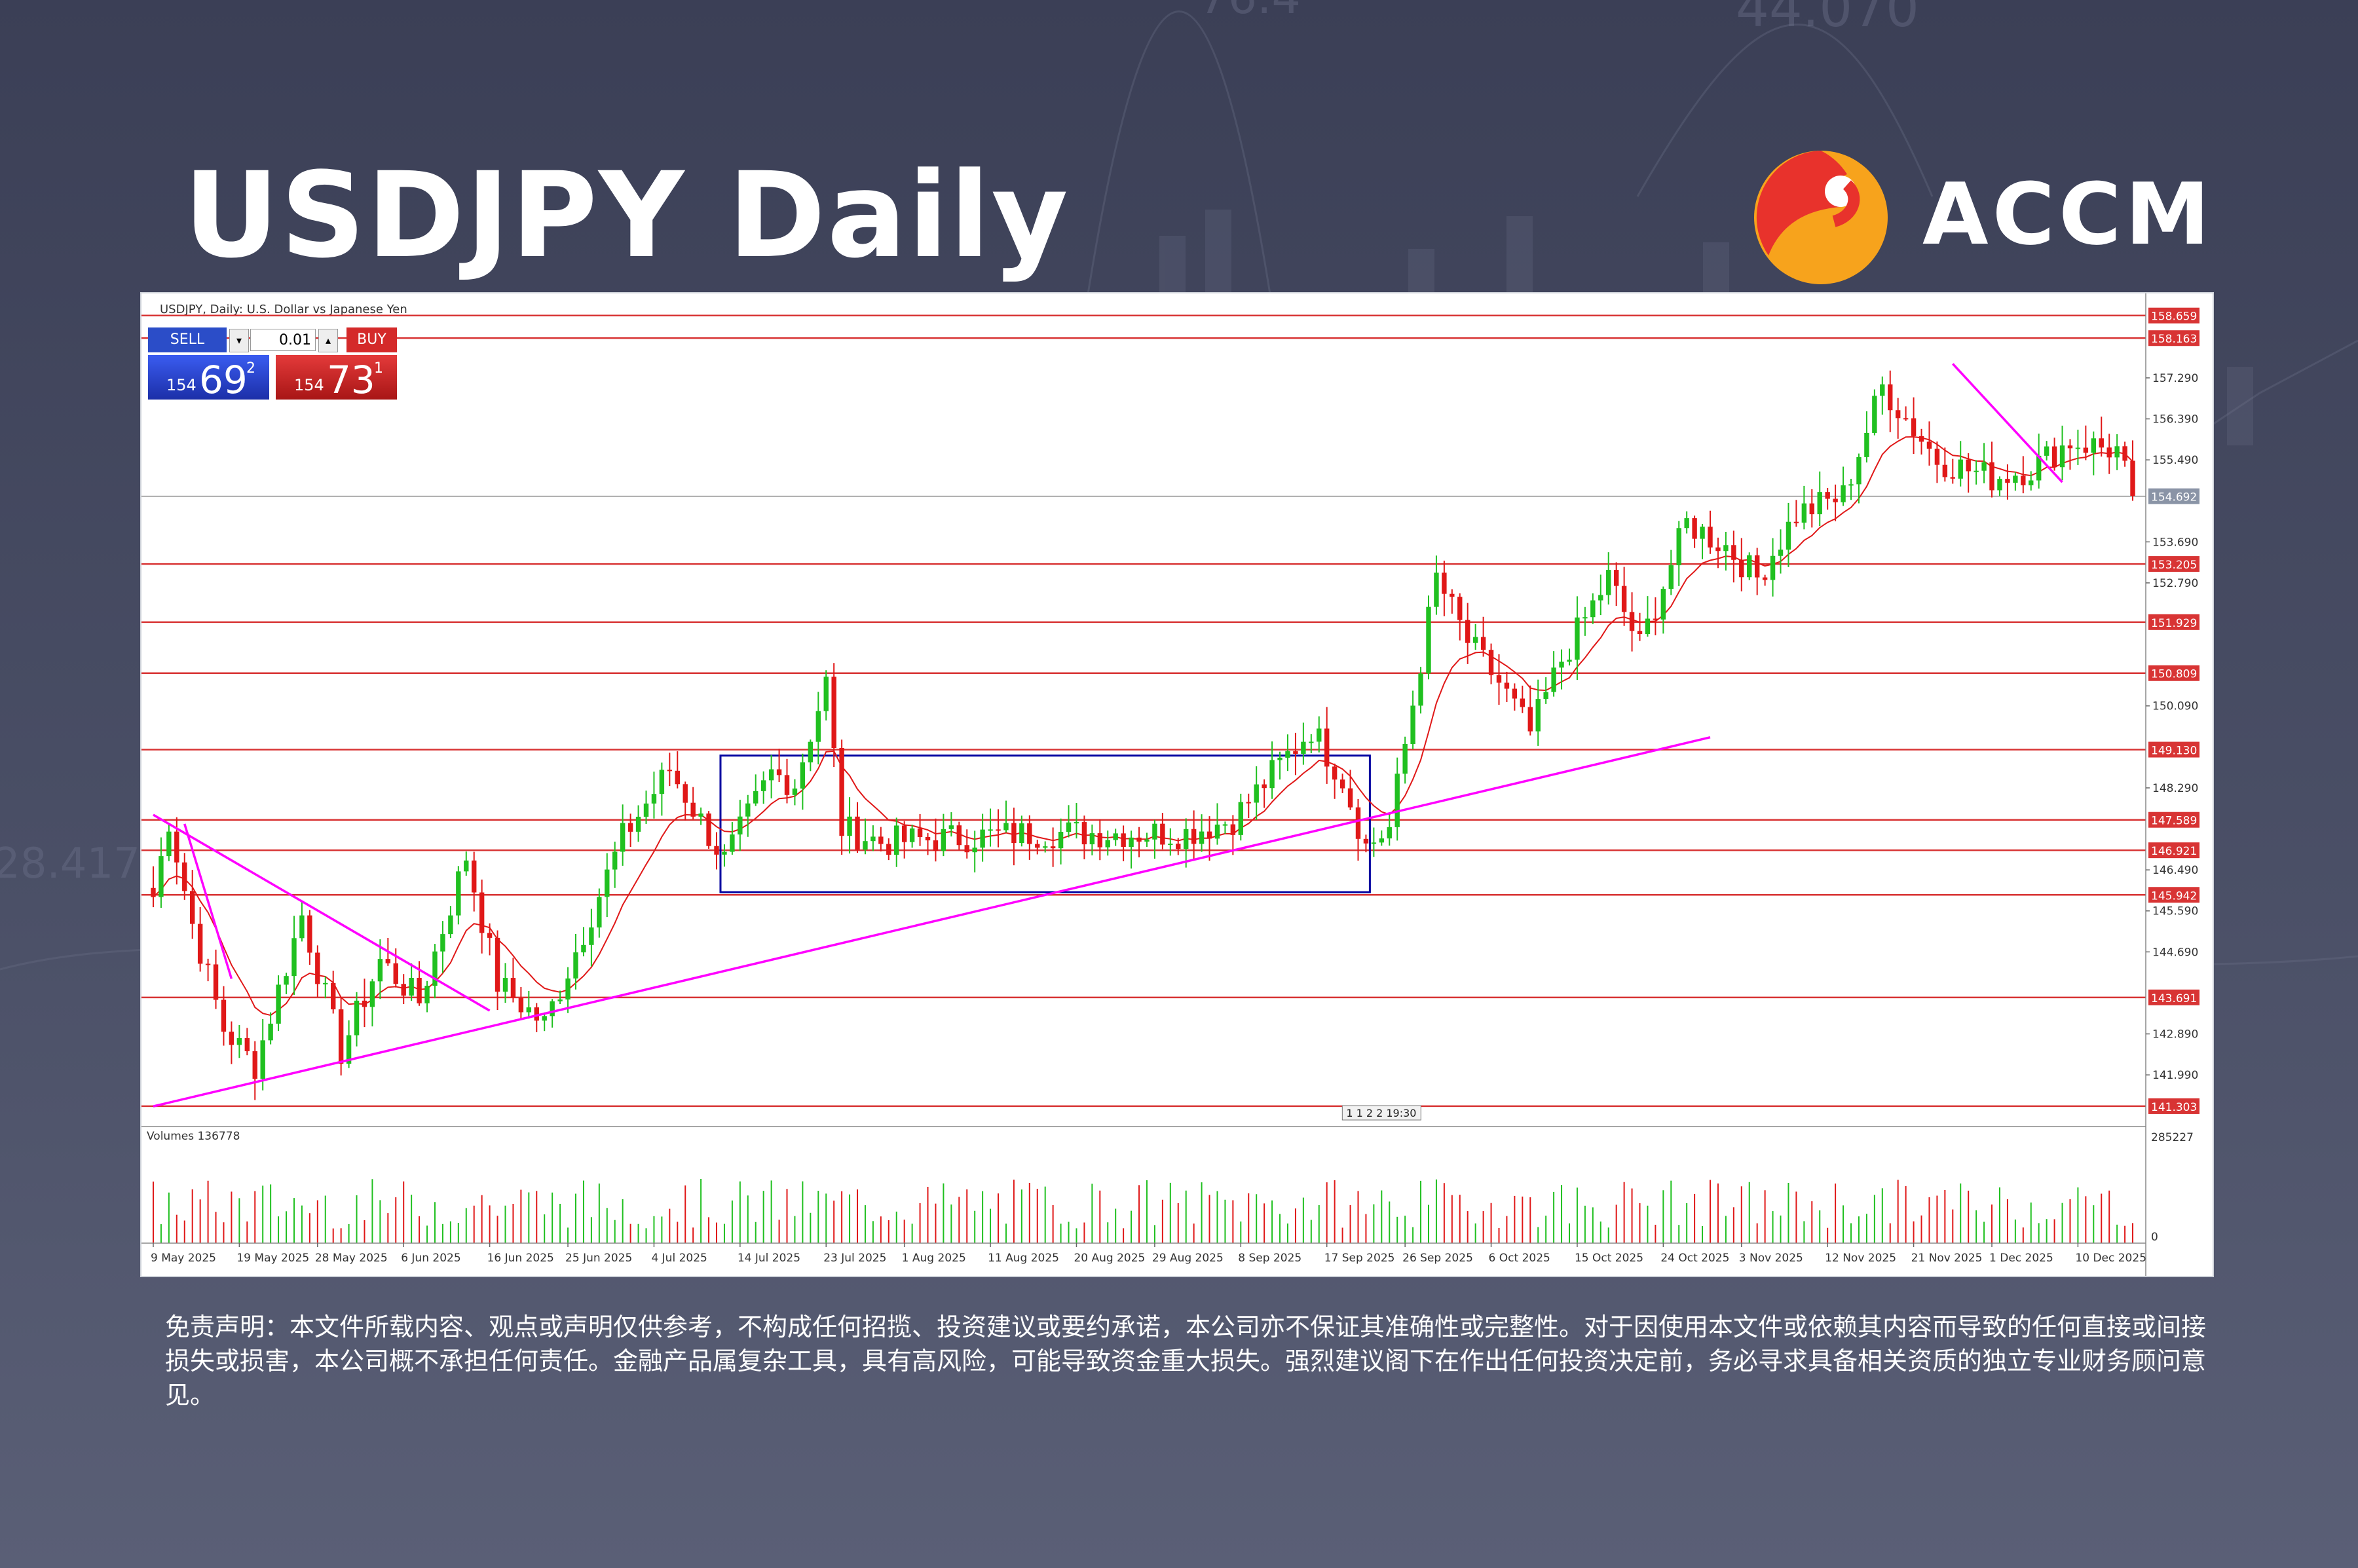 The image size is (2358, 1568). What do you see at coordinates (239, 340) in the screenshot?
I see `lot-decrease-button: ▾` at bounding box center [239, 340].